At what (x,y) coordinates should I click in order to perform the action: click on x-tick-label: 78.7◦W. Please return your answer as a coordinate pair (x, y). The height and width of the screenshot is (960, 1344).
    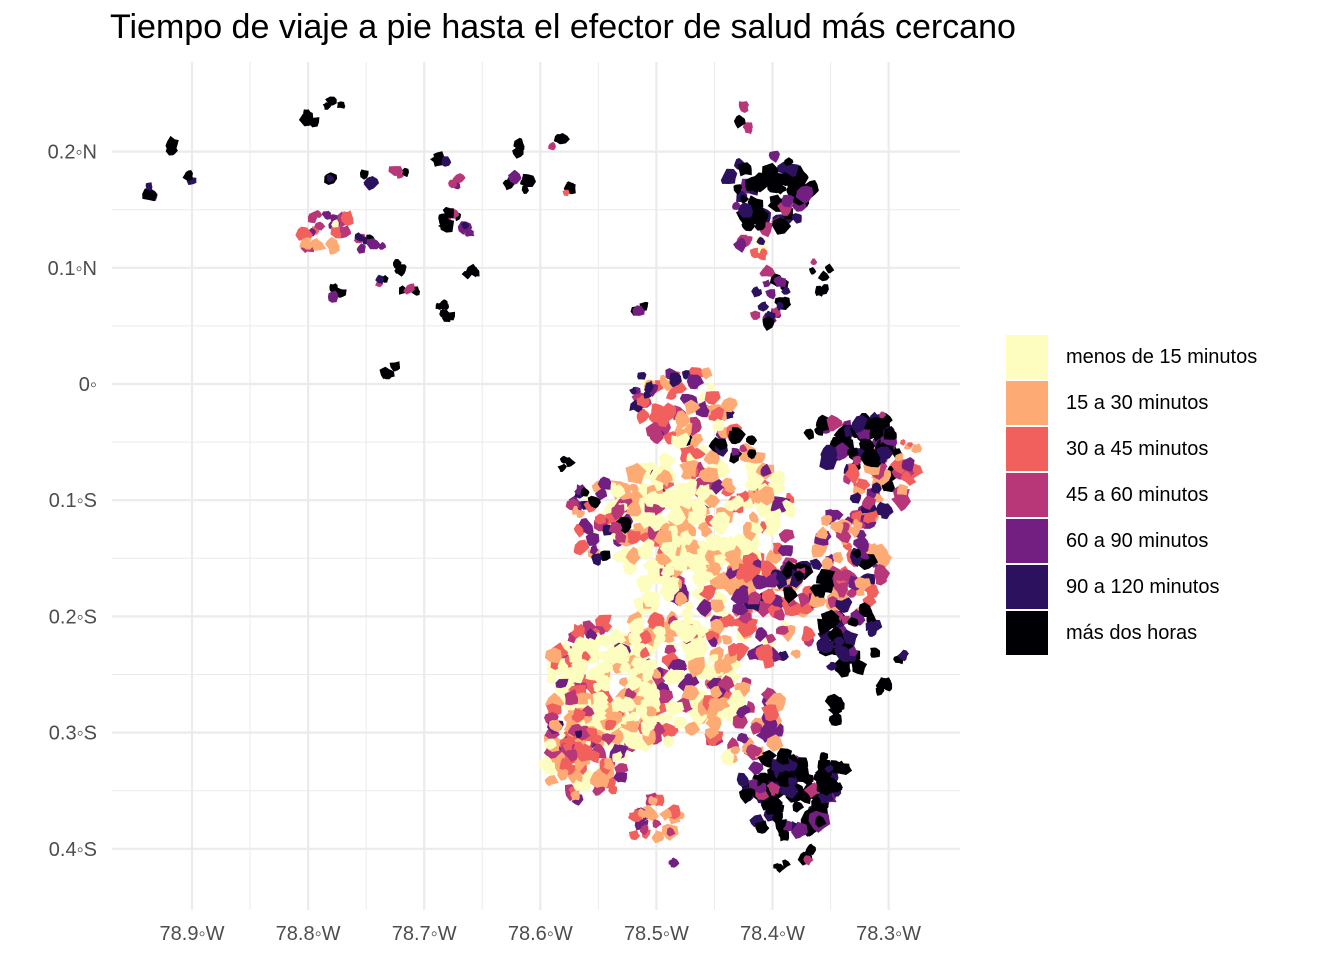
    Looking at the image, I should click on (424, 934).